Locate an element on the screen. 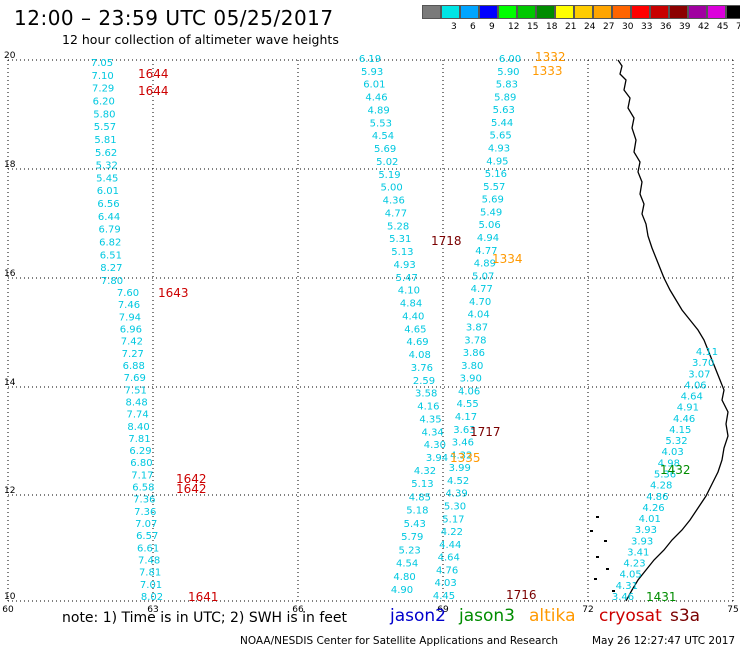 The height and width of the screenshot is (650, 740). legend-label: 30 is located at coordinates (628, 27).